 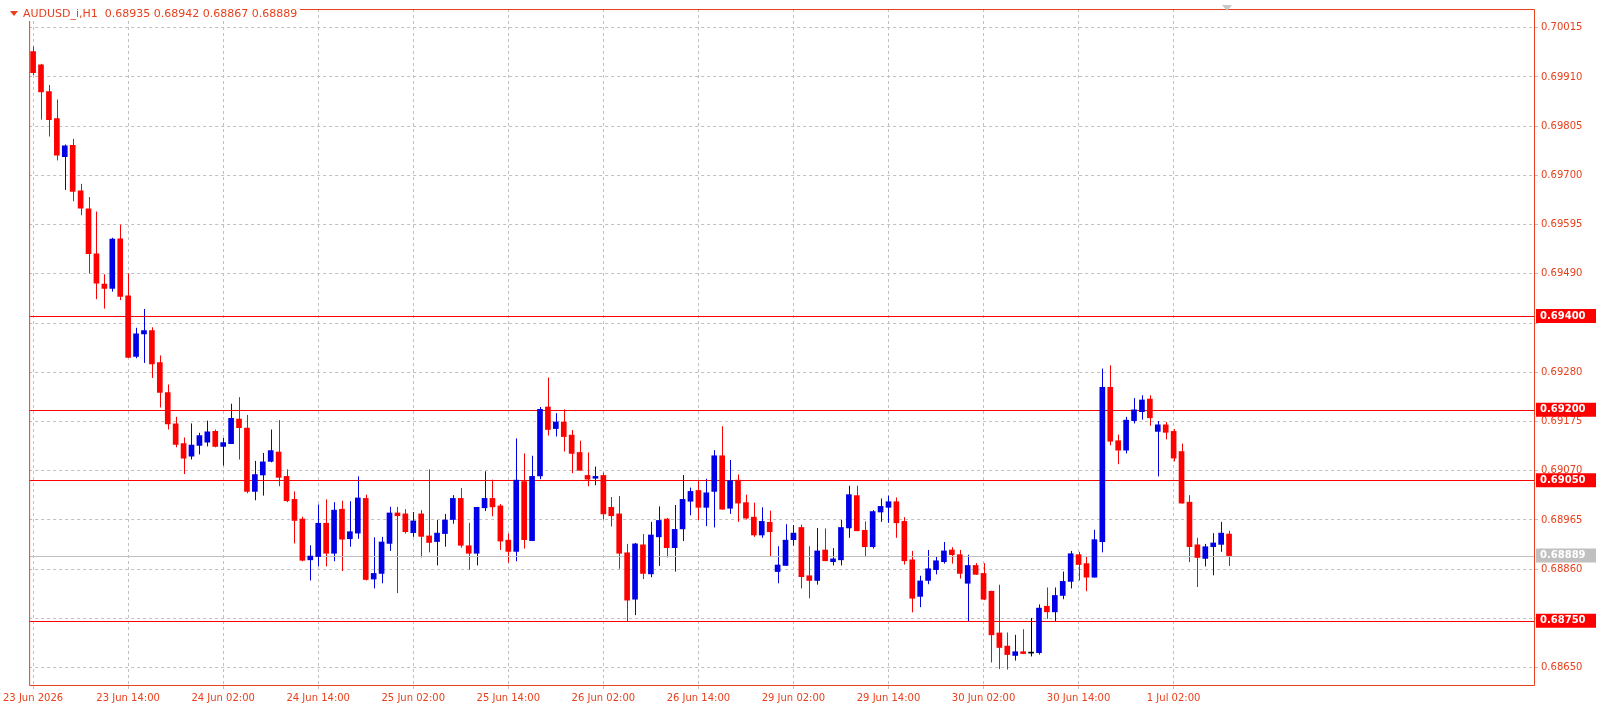 I want to click on ref-line-label: 0.68889, so click(x=1563, y=555).